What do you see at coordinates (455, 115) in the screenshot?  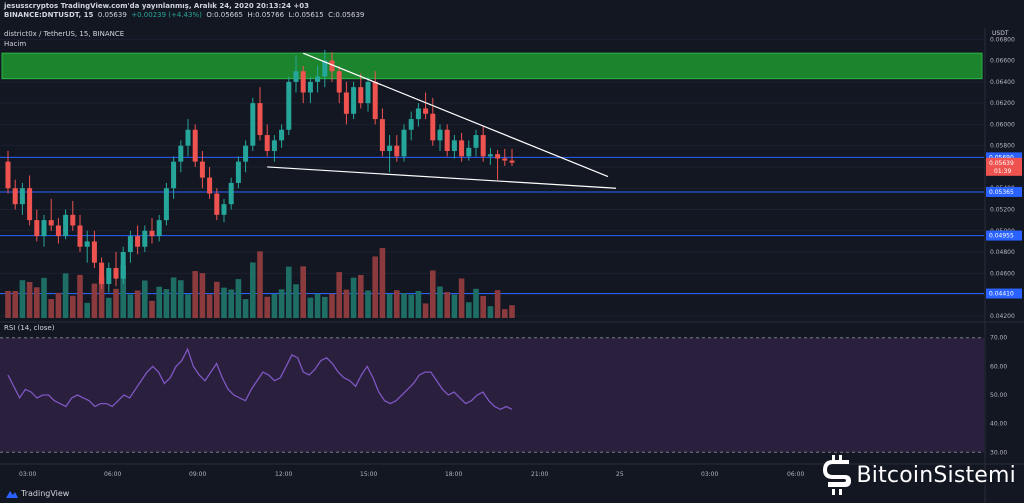 I see `upper-trendline` at bounding box center [455, 115].